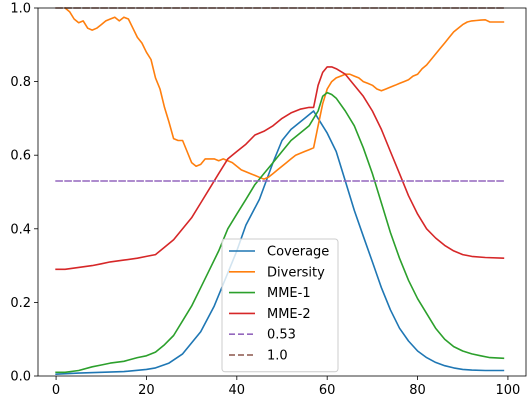 This screenshot has height=402, width=531. Describe the element at coordinates (20, 156) in the screenshot. I see `y-tick-label: 0.6` at that location.